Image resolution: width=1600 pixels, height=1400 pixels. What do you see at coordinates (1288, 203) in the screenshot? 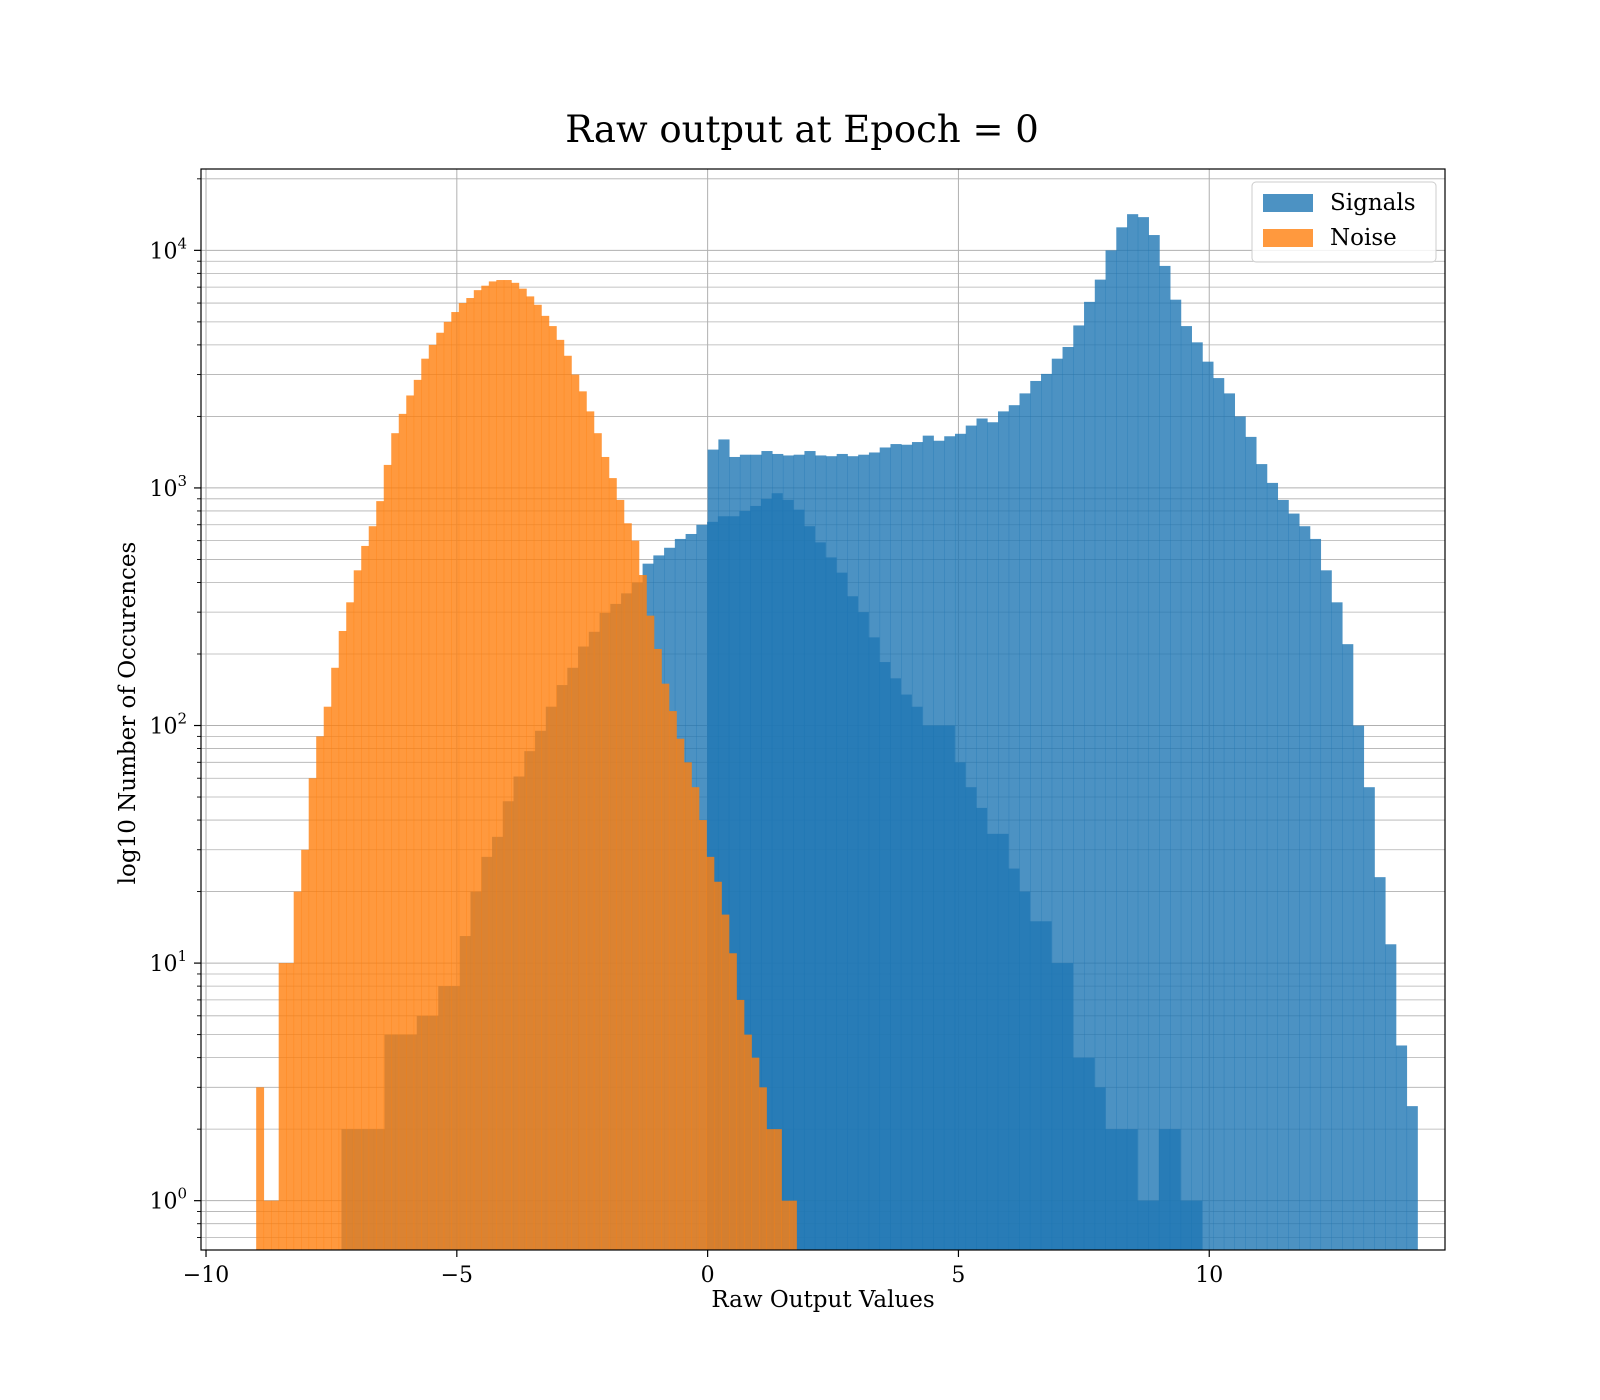
I see `legend-swatch-signals` at bounding box center [1288, 203].